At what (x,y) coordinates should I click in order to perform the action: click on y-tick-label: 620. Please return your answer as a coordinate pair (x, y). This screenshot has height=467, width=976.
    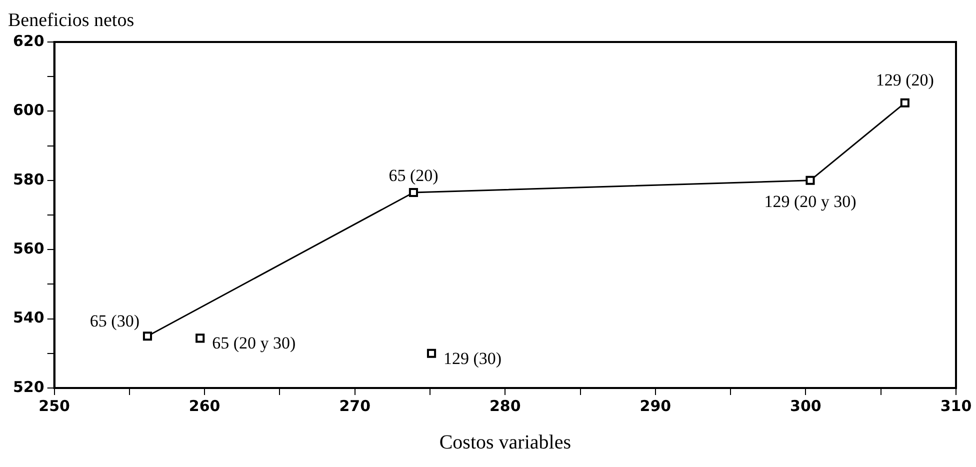
    Looking at the image, I should click on (28, 41).